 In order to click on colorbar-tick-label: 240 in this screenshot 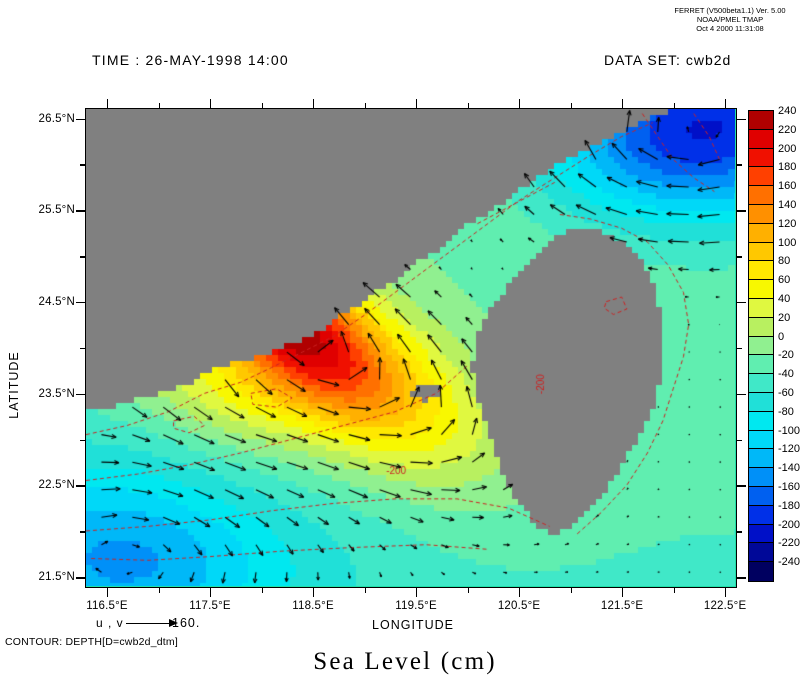, I will do `click(787, 111)`.